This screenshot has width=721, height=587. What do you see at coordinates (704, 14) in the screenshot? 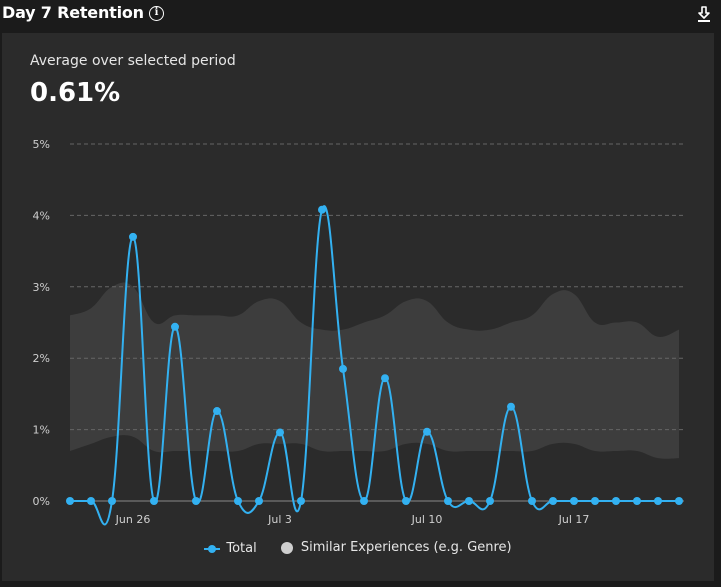
I see `download-icon` at bounding box center [704, 14].